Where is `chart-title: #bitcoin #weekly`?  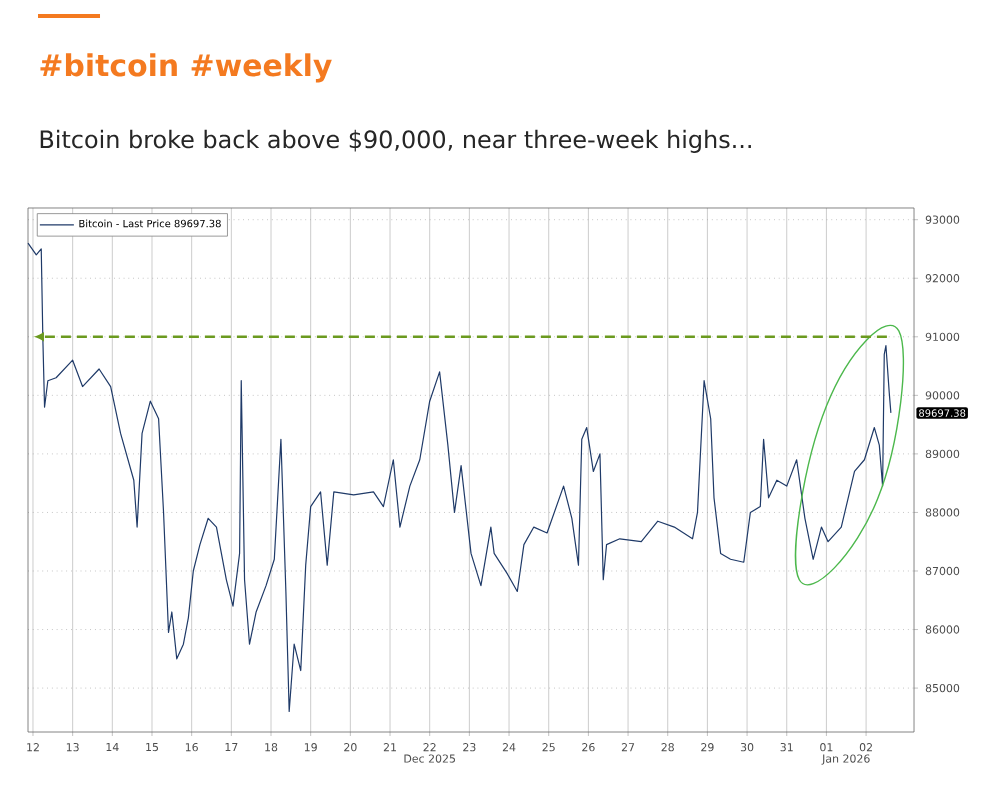 chart-title: #bitcoin #weekly is located at coordinates (186, 68).